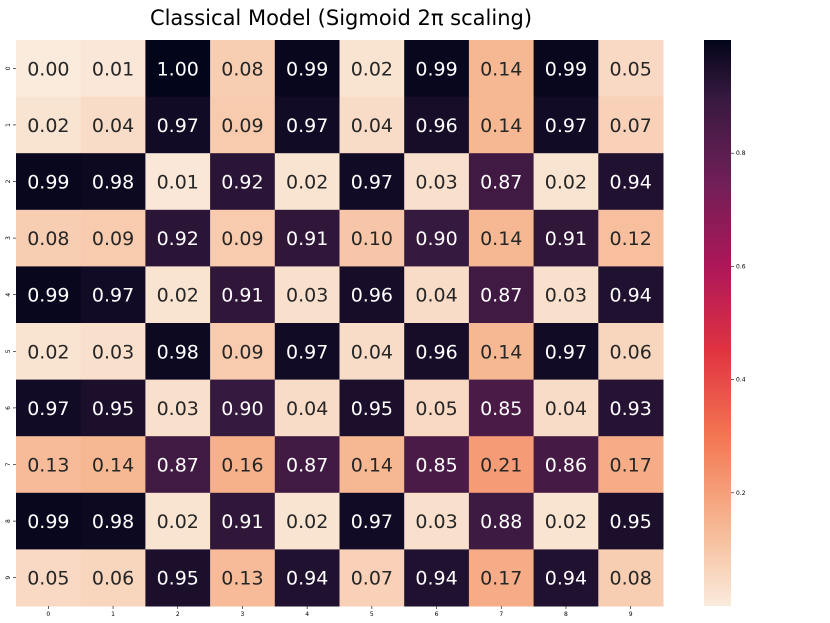 The height and width of the screenshot is (623, 830). I want to click on heatmap-cell-label: 0.92, so click(242, 183).